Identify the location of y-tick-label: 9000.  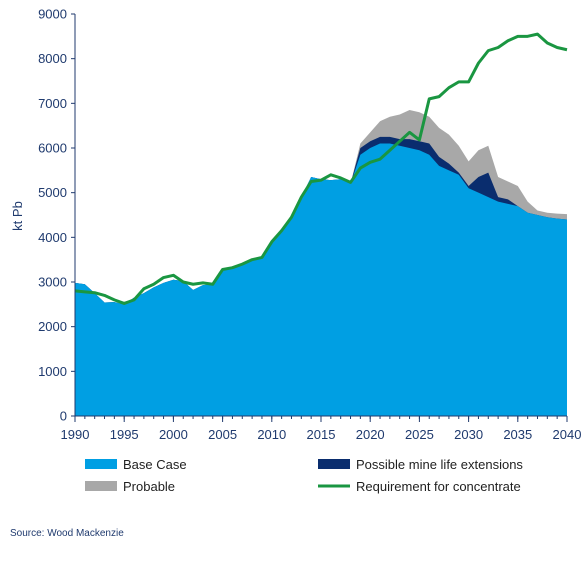
(52, 14).